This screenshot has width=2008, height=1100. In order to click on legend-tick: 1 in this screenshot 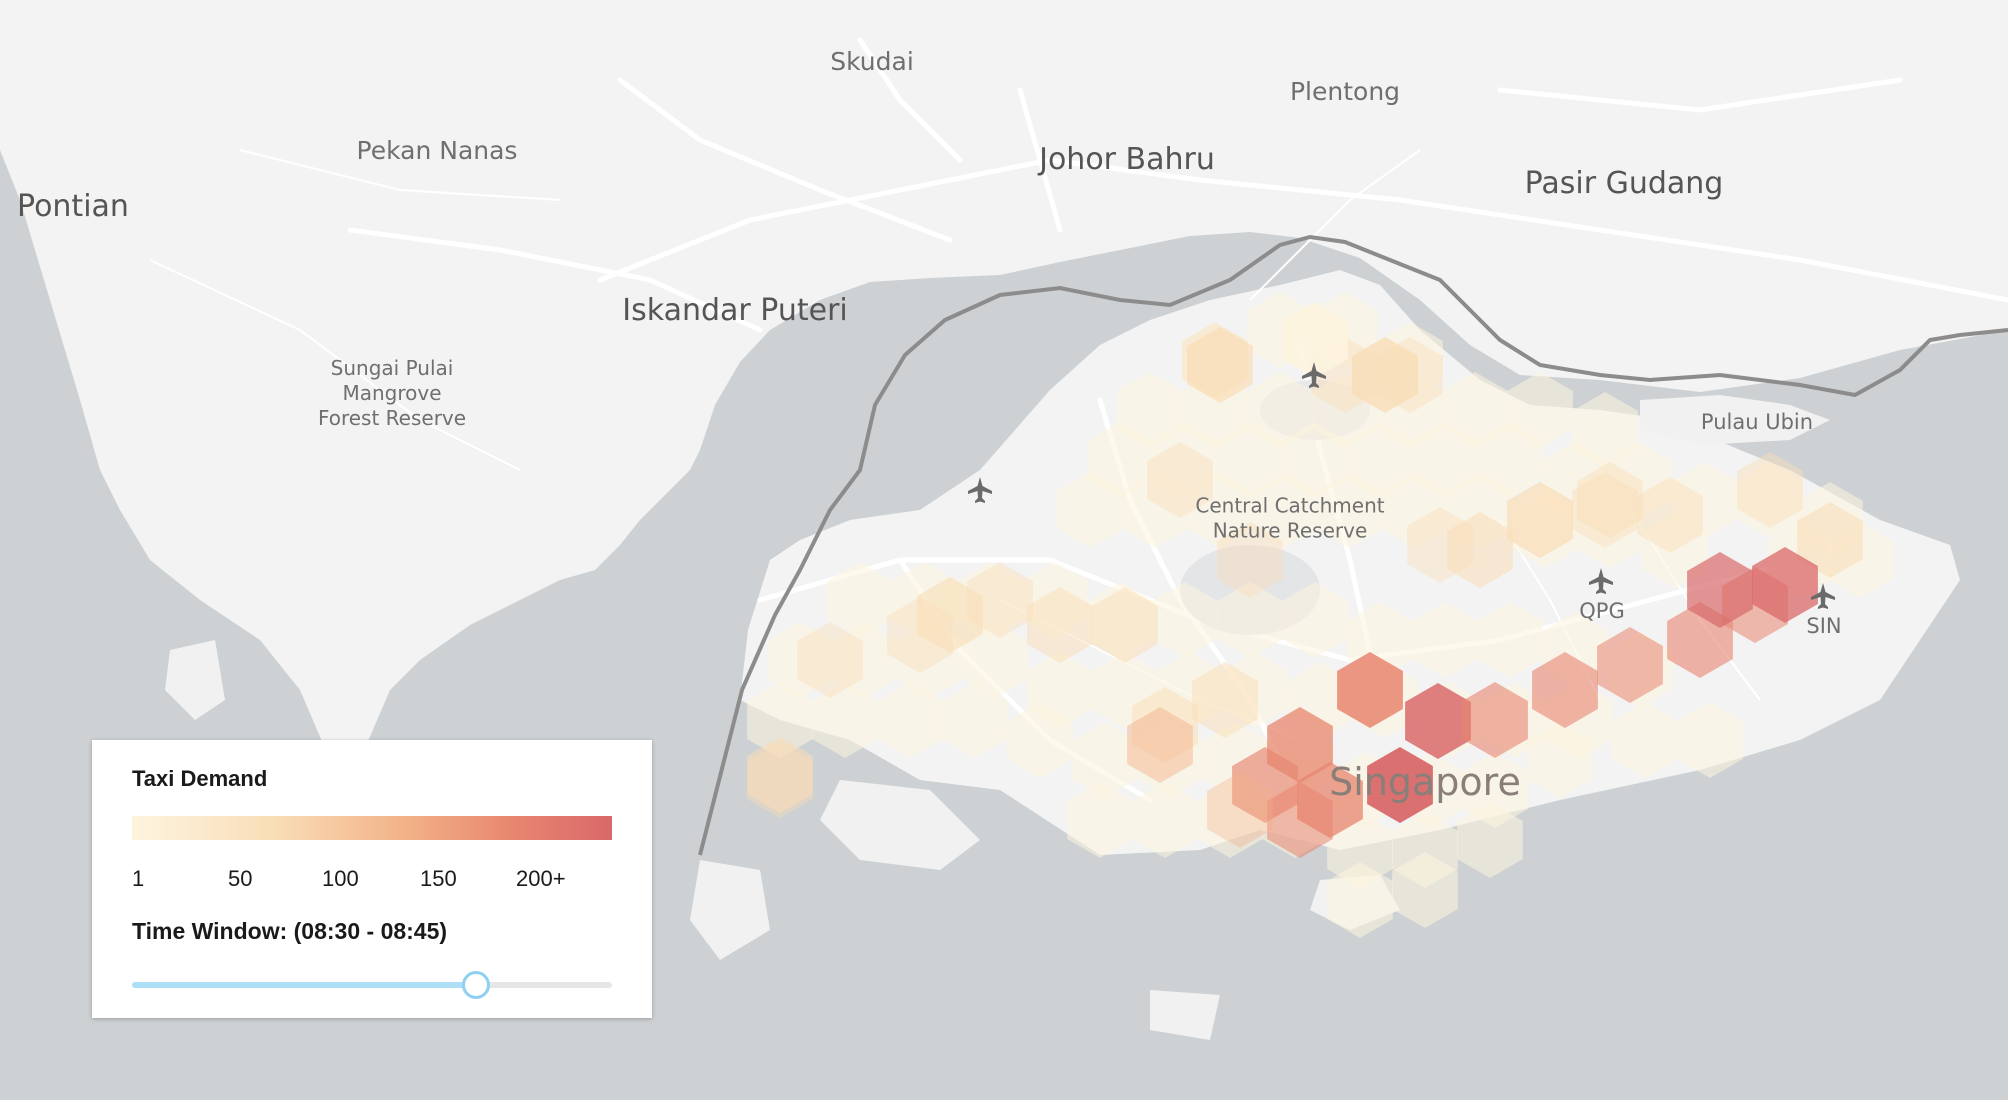, I will do `click(138, 878)`.